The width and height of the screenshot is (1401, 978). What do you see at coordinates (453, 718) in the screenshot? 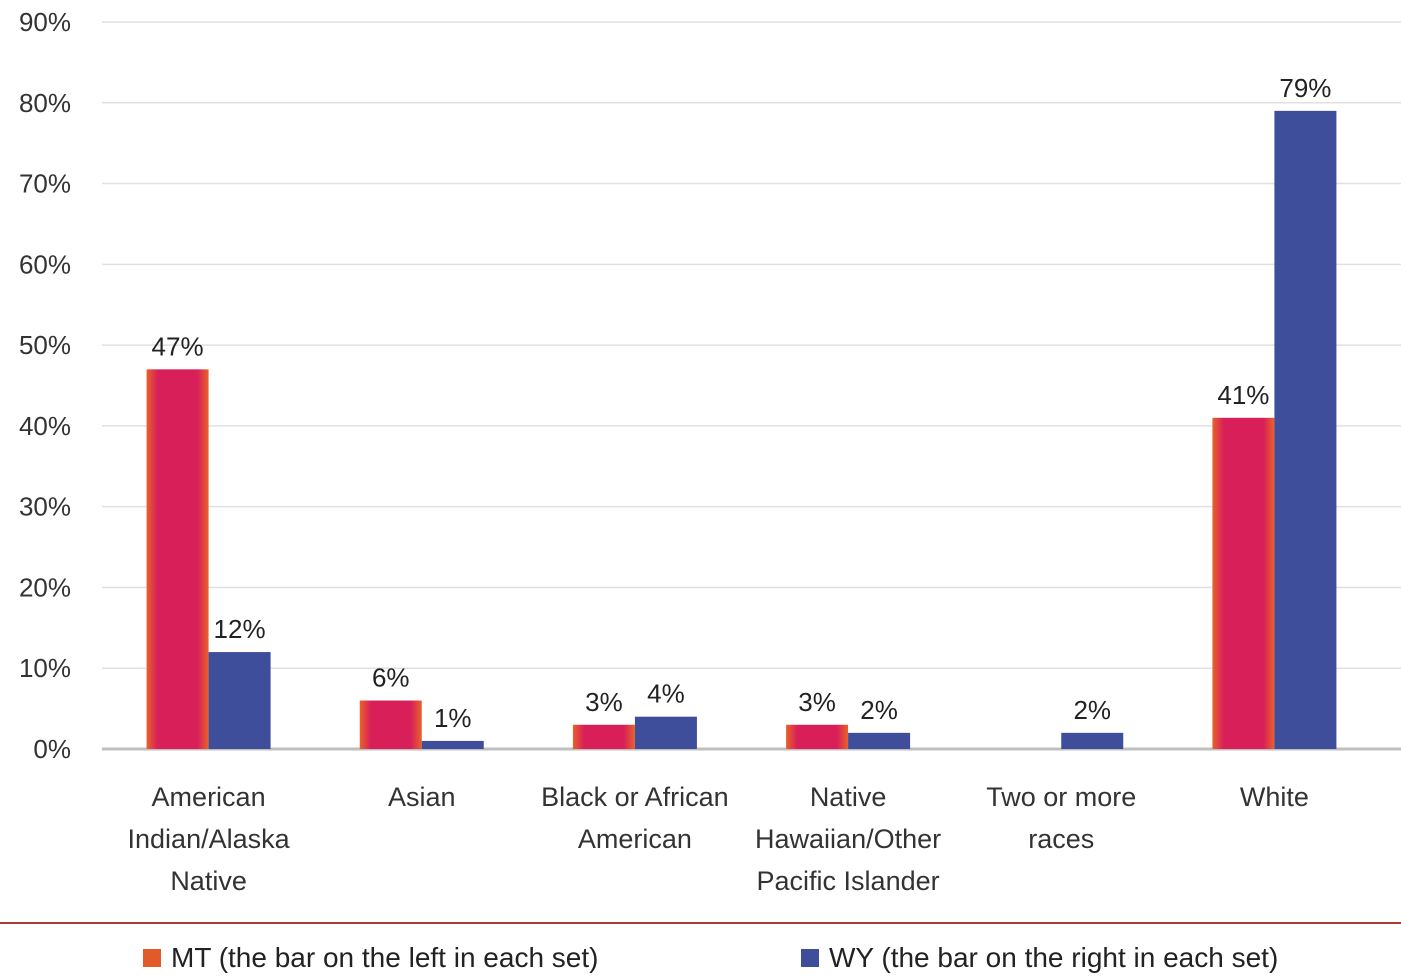
I see `data-label-wy: 1%` at bounding box center [453, 718].